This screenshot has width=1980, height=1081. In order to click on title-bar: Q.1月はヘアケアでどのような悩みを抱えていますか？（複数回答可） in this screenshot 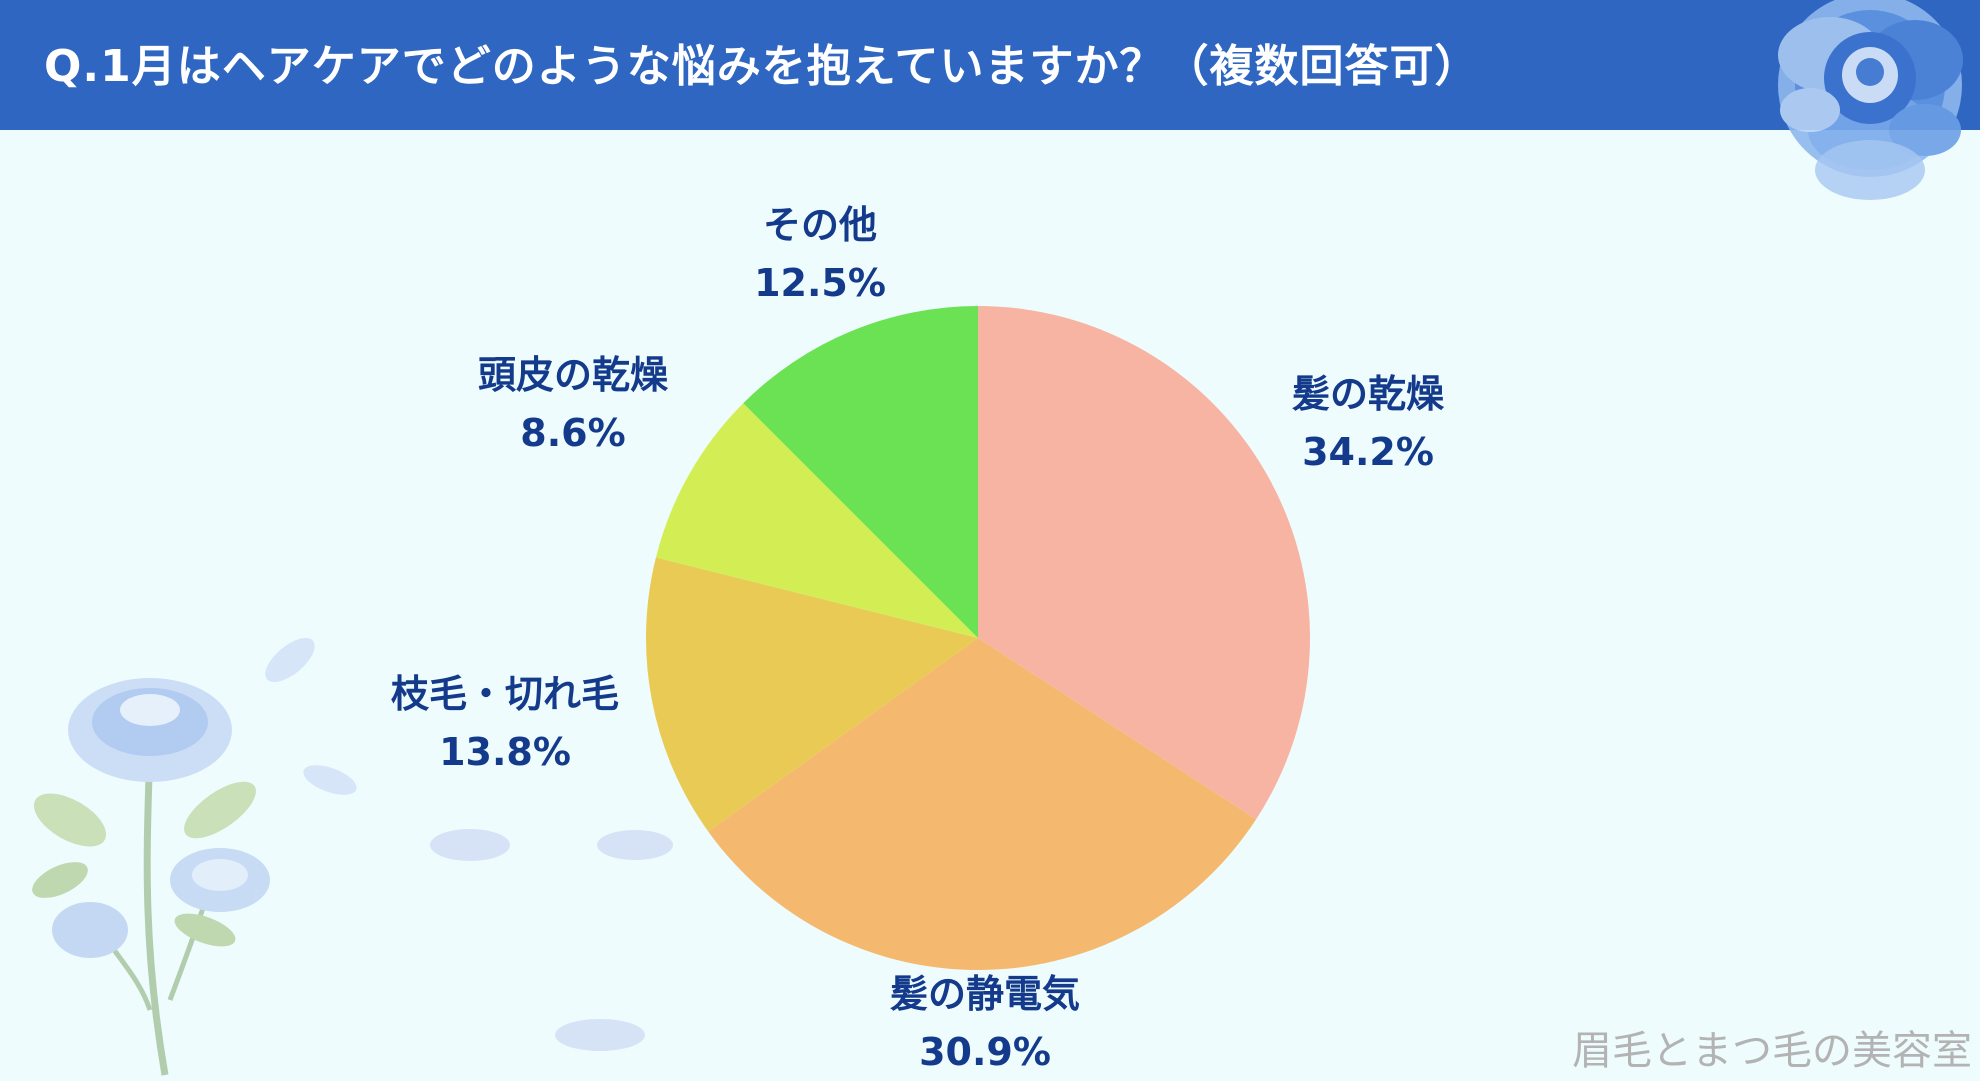, I will do `click(990, 65)`.